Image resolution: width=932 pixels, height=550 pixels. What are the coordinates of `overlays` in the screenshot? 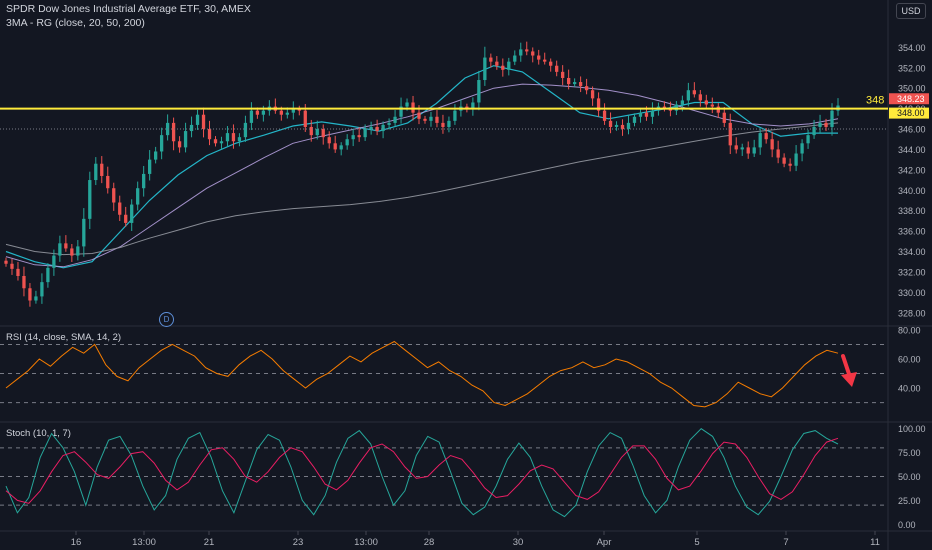 It's located at (849, 370).